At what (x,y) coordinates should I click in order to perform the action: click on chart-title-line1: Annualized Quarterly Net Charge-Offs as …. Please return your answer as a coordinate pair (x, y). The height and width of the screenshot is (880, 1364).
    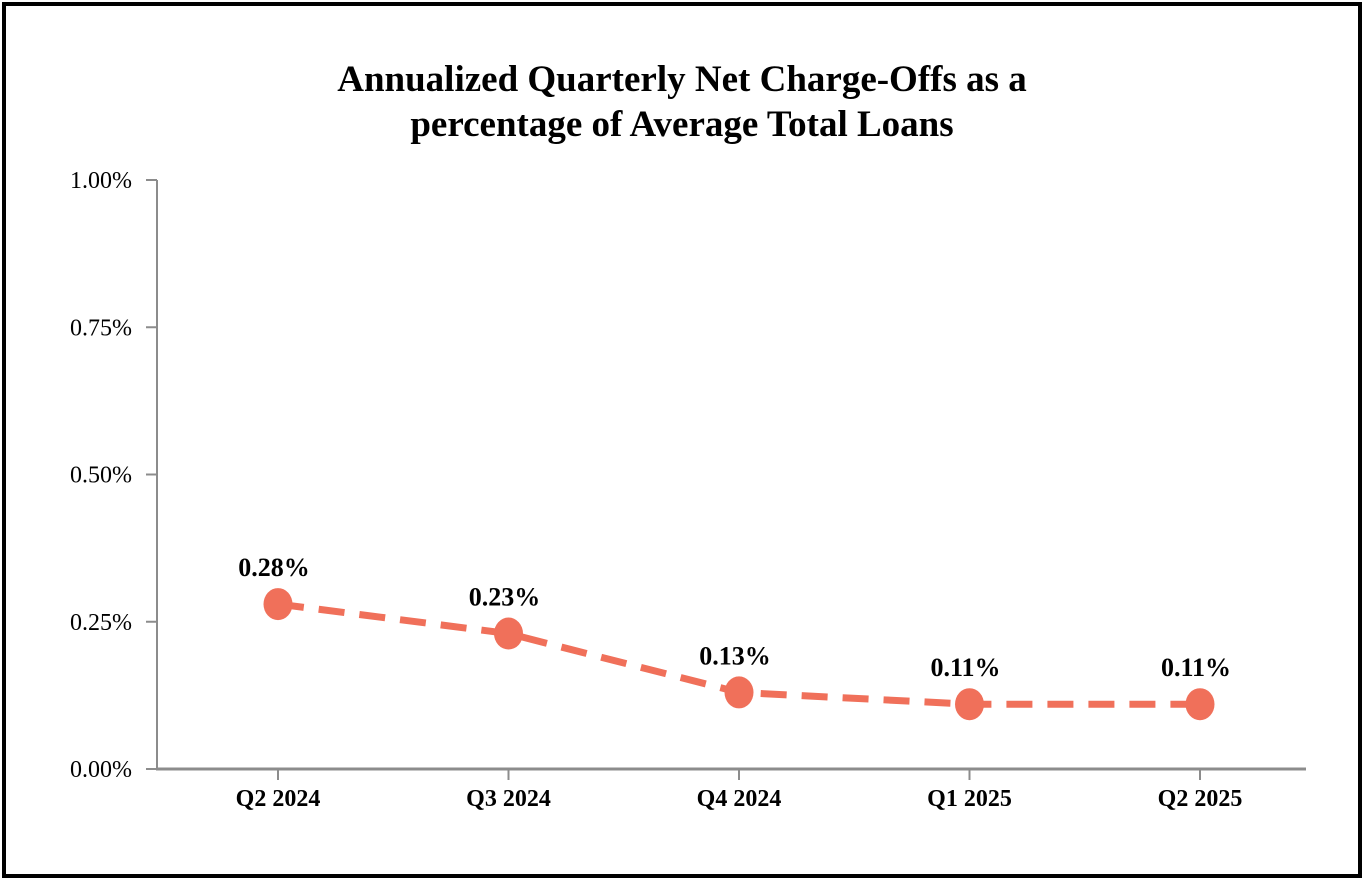
    Looking at the image, I should click on (682, 79).